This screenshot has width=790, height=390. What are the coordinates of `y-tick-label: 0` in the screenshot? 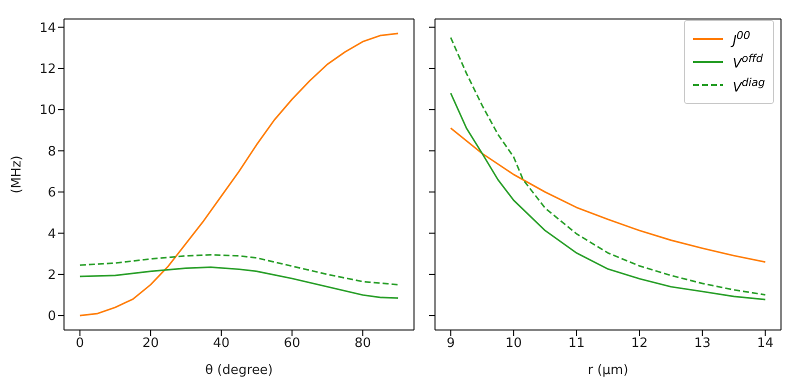 It's located at (52, 316).